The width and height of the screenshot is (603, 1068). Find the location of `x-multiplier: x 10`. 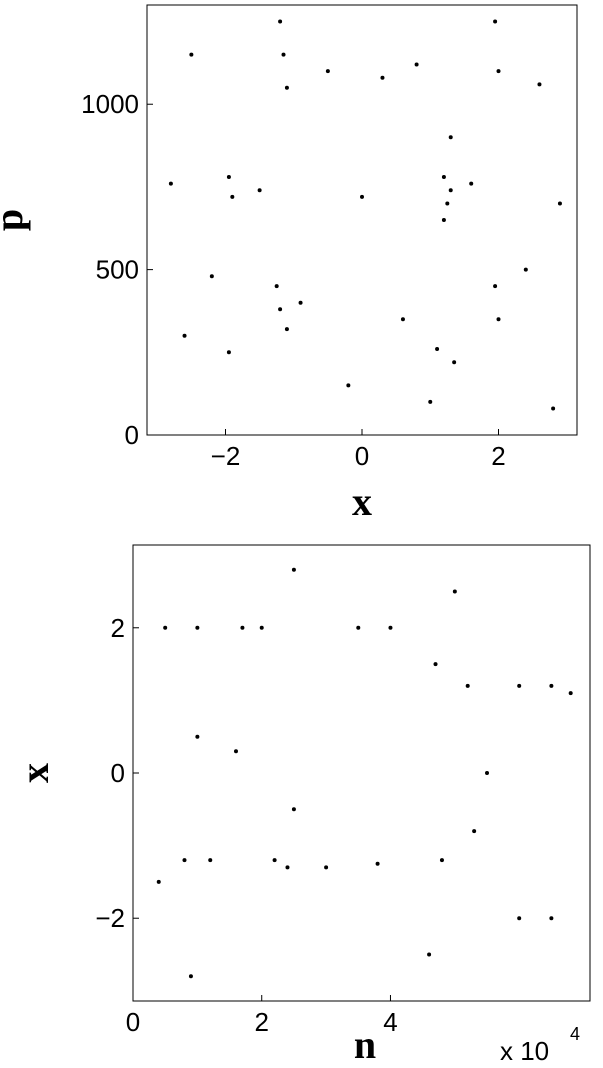

x-multiplier: x 10 is located at coordinates (524, 1051).